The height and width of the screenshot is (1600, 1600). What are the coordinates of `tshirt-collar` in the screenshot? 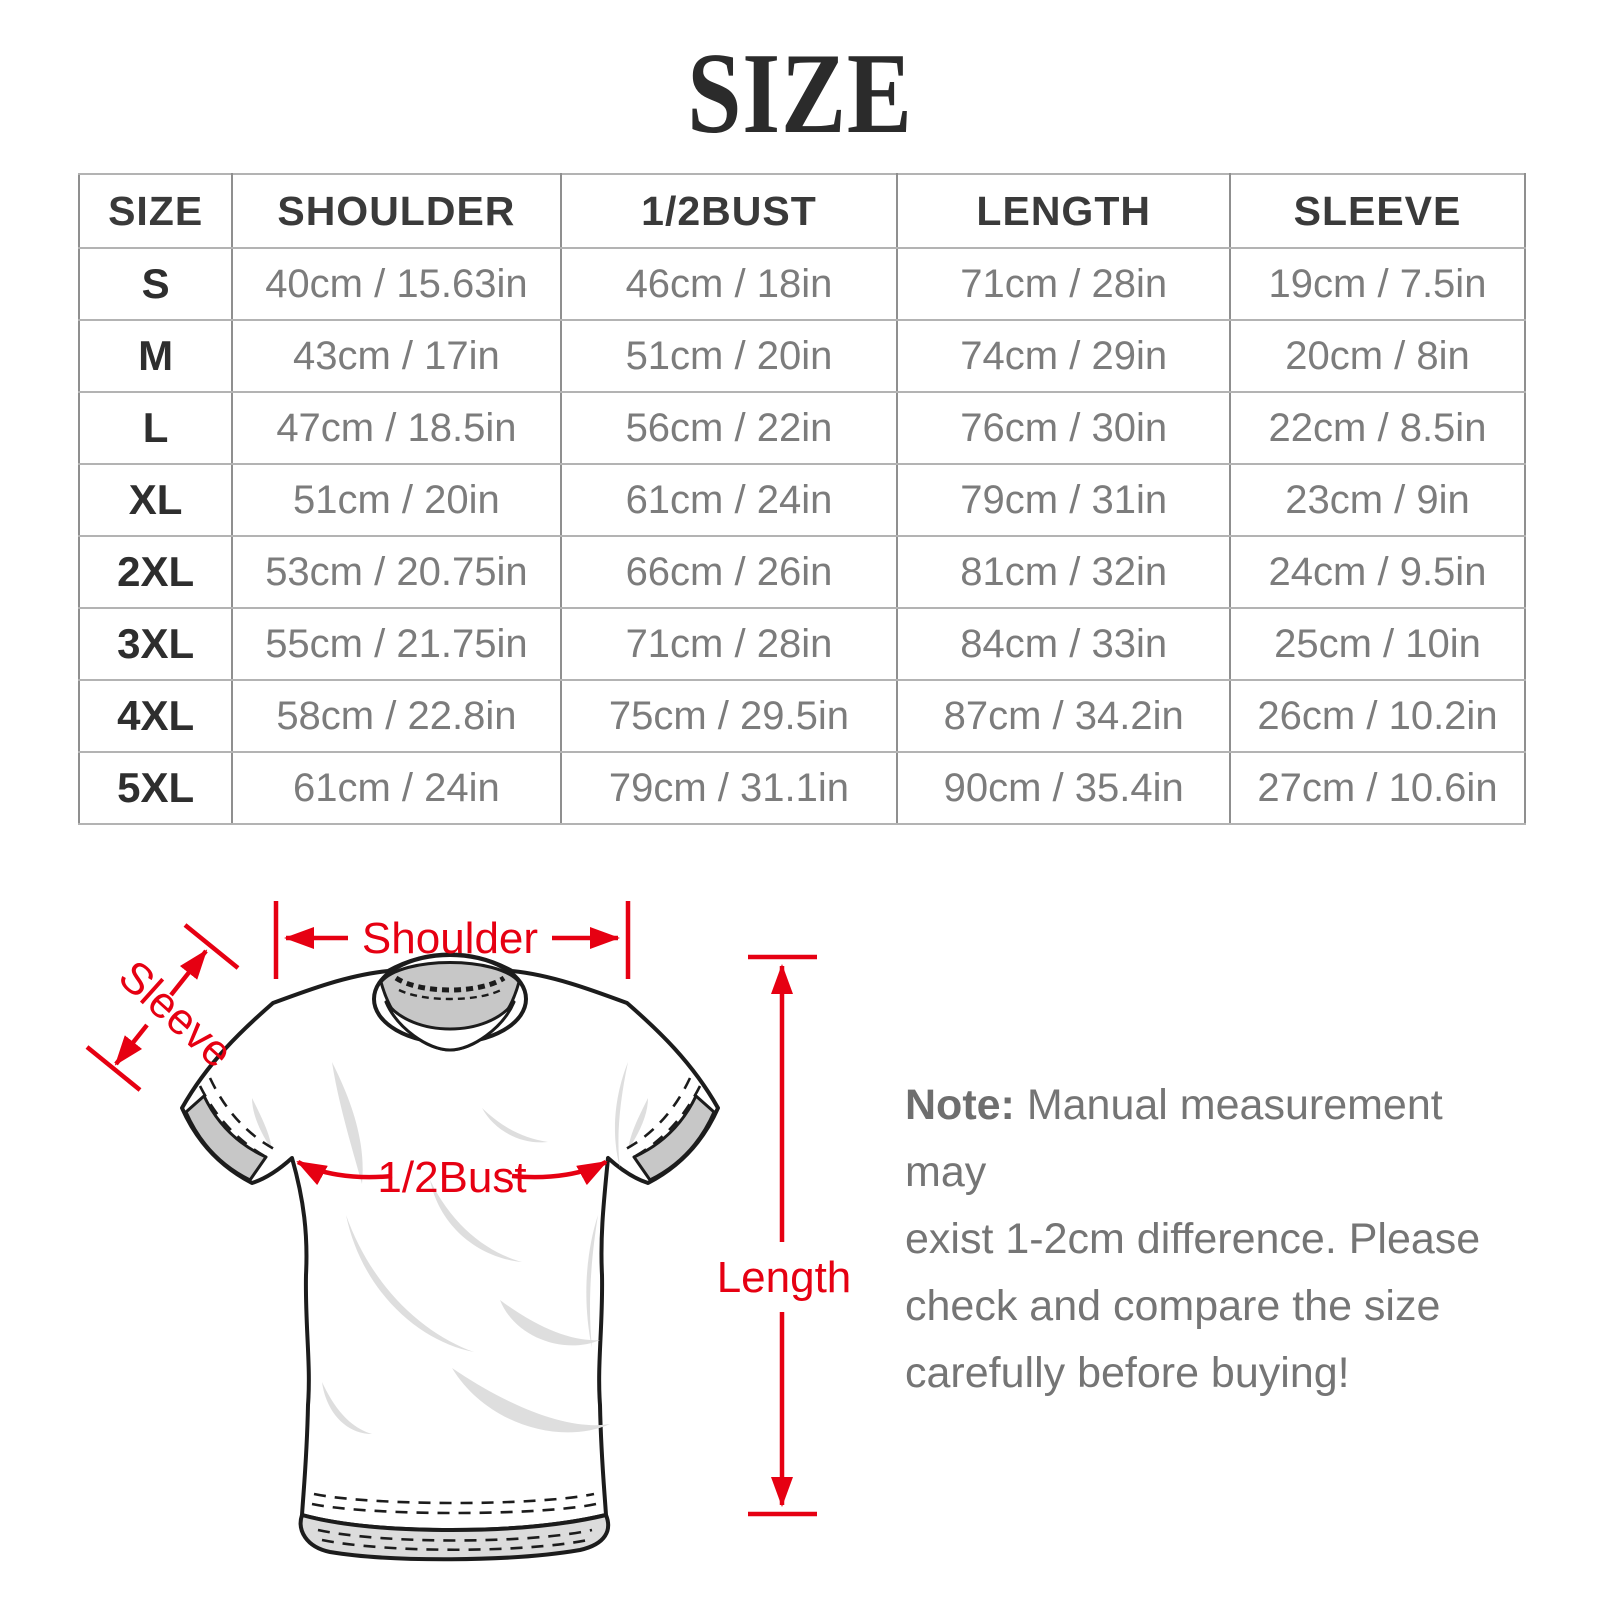 It's located at (450, 1002).